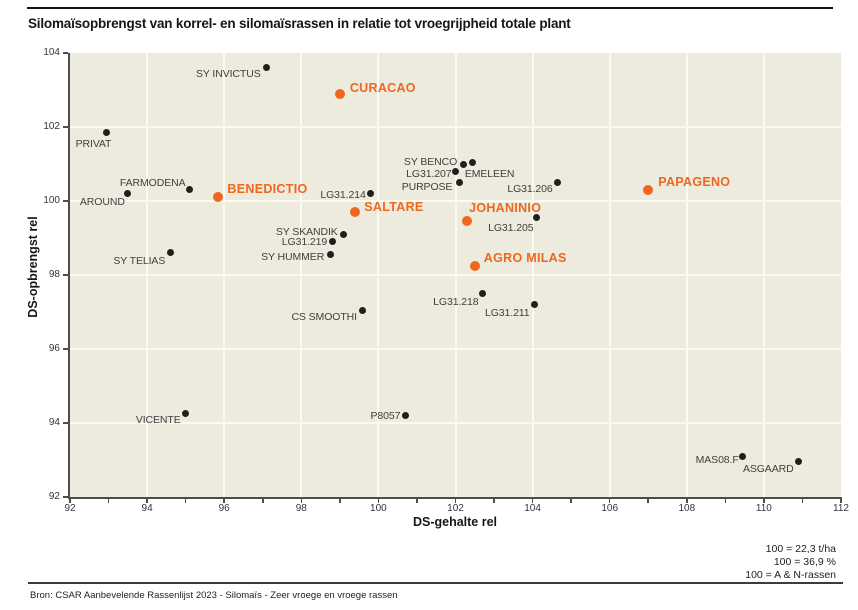 The image size is (858, 610). Describe the element at coordinates (267, 189) in the screenshot. I see `data-point-label: BENEDICTIO` at that location.